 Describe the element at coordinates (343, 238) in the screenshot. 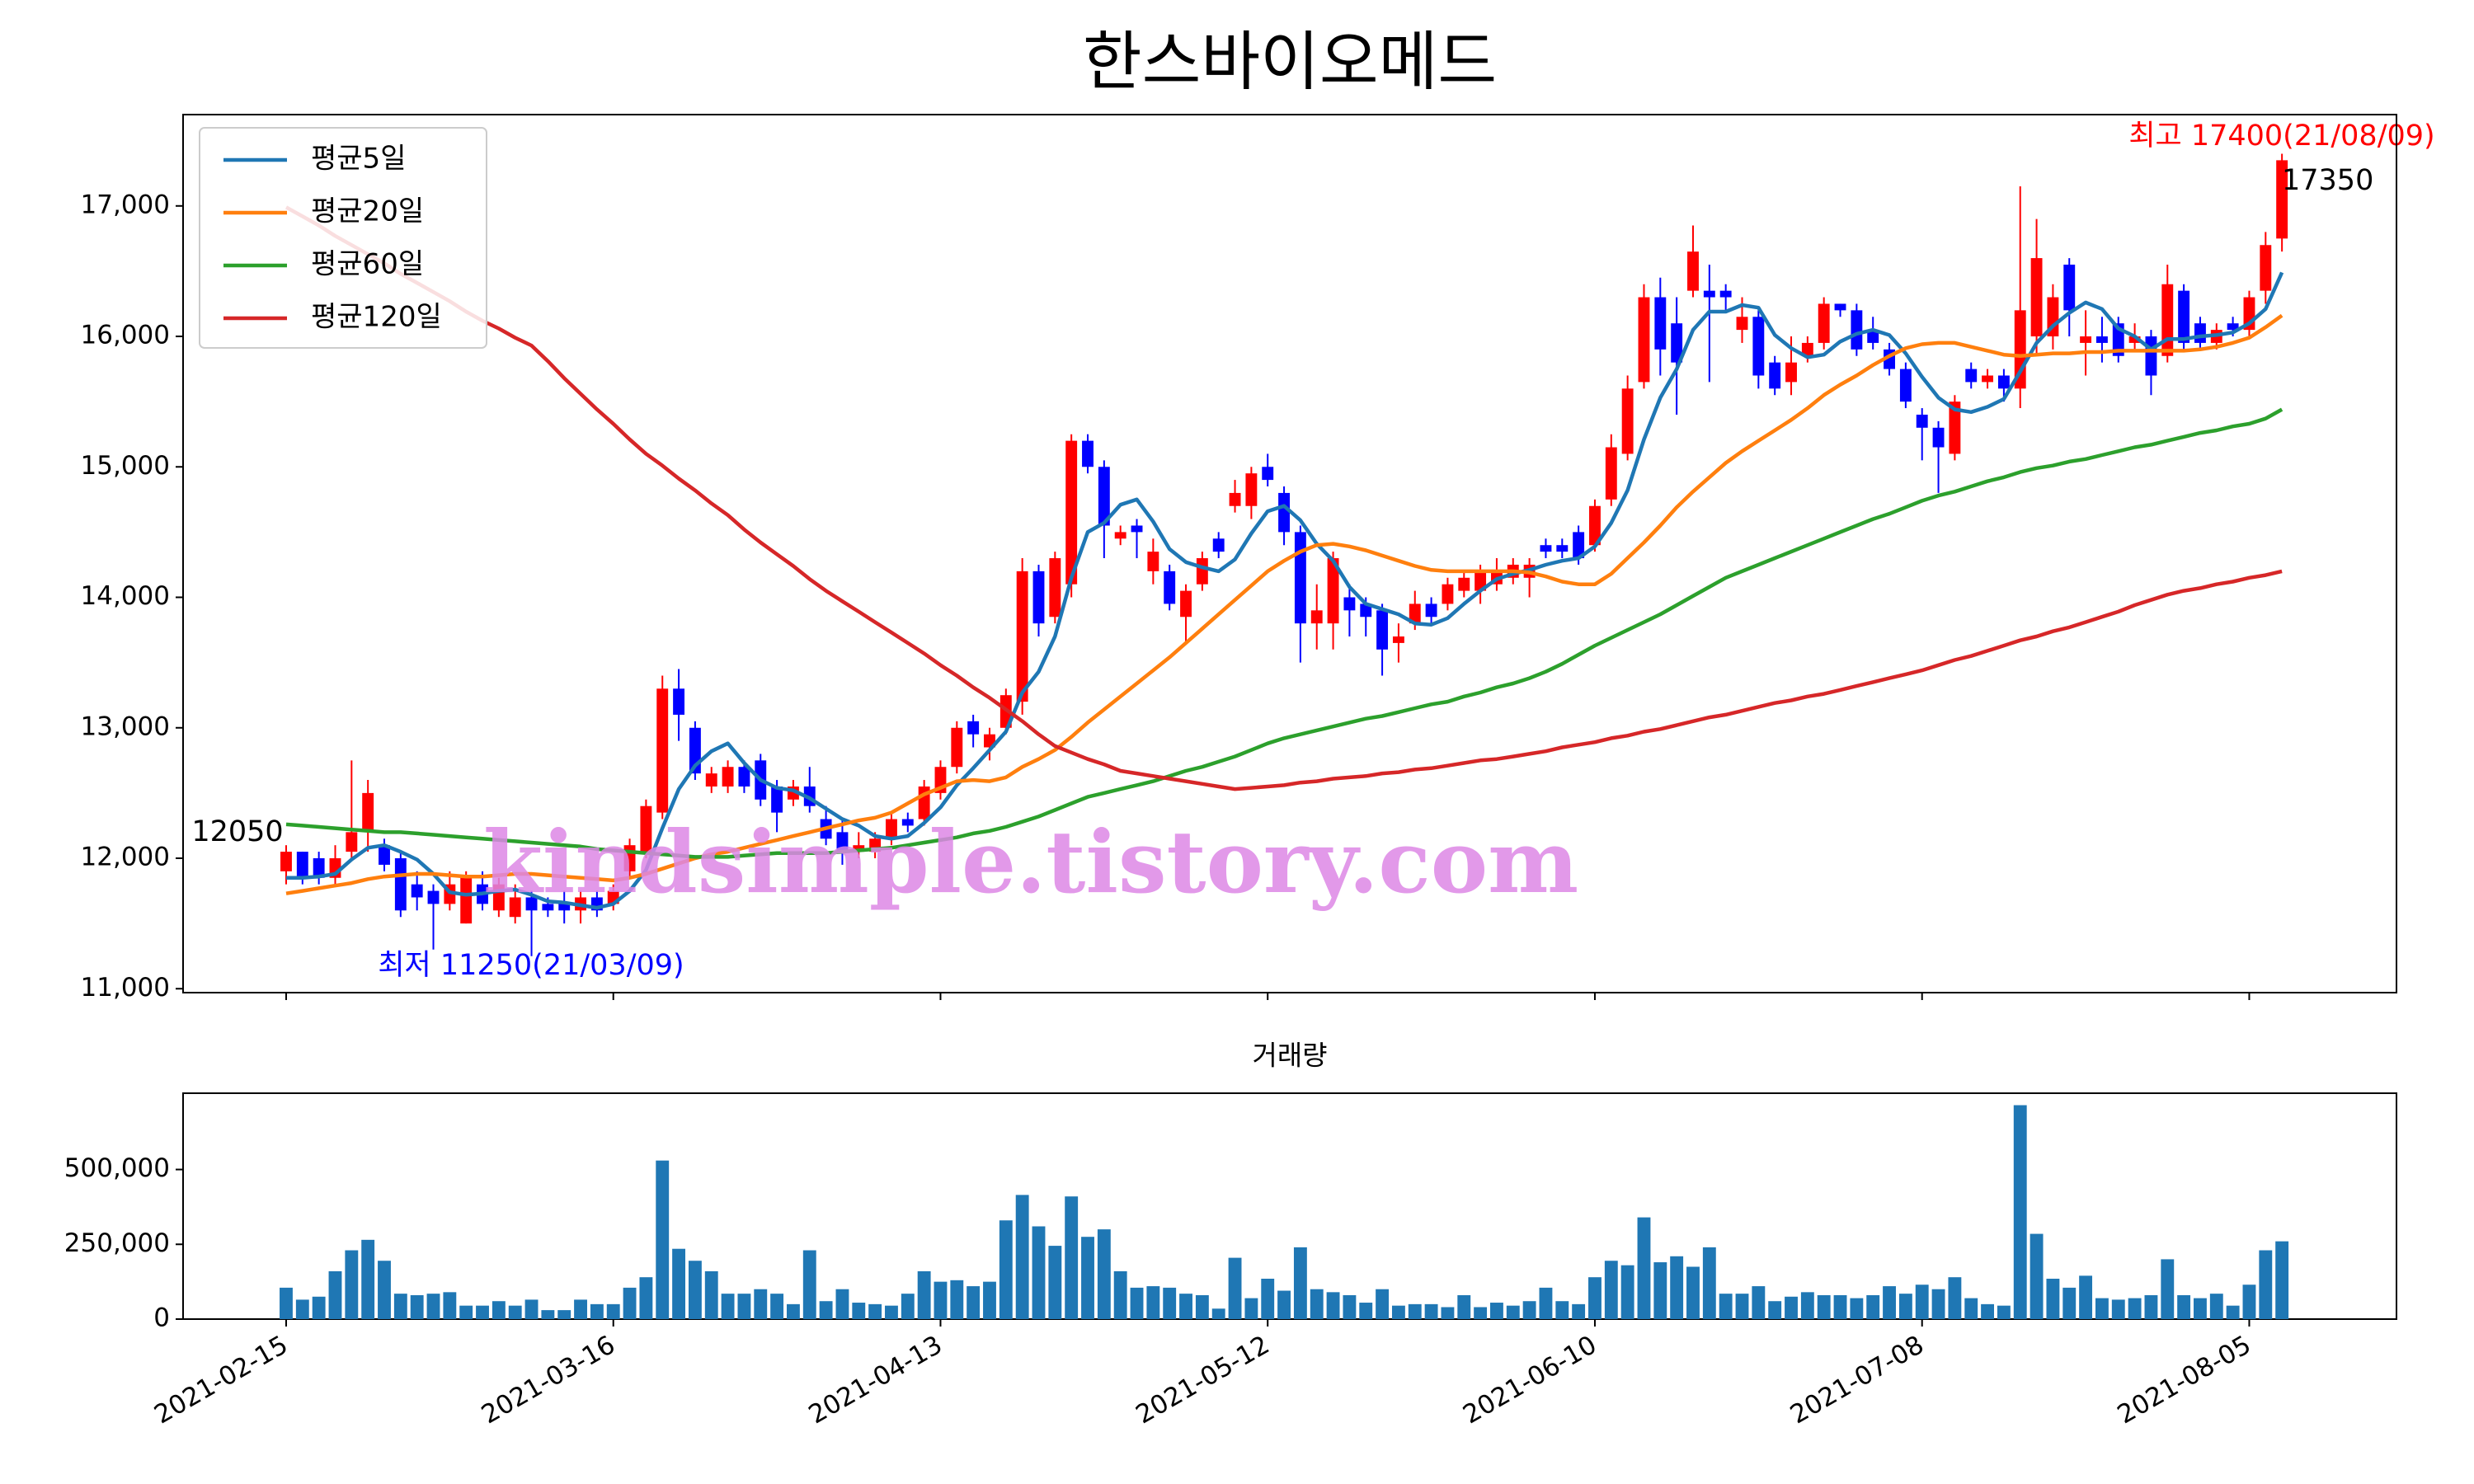

I see `legend-box` at that location.